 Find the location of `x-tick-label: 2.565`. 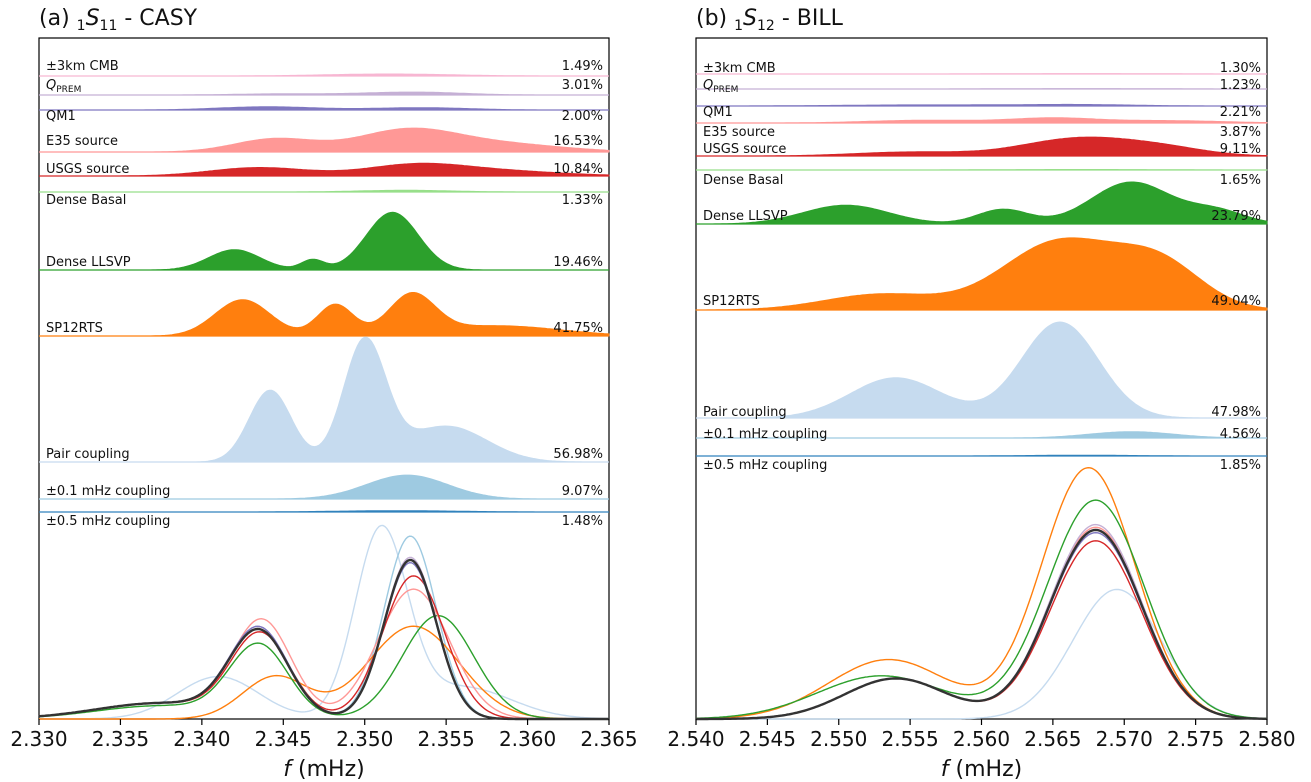

x-tick-label: 2.565 is located at coordinates (1052, 739).